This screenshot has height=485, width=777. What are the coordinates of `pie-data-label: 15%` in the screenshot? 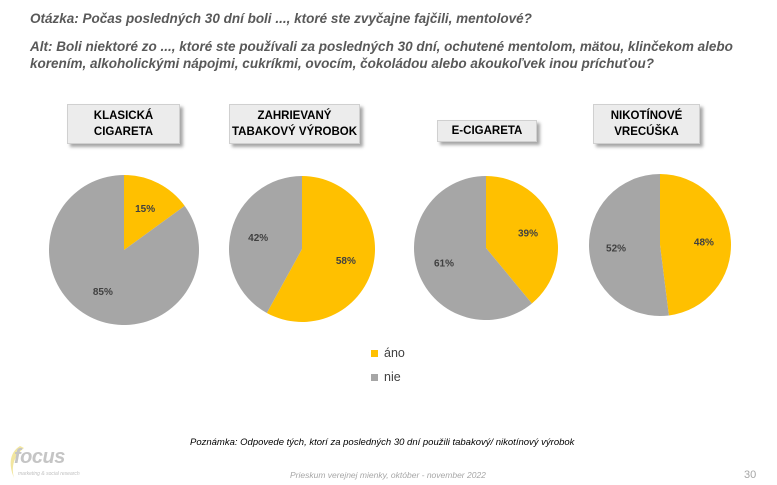 It's located at (145, 209).